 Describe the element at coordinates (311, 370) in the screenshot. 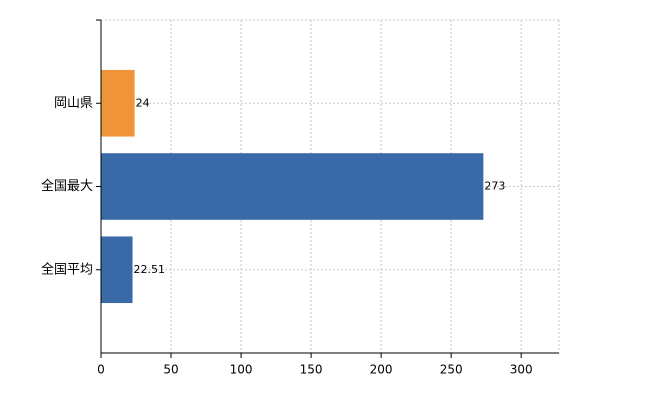

I see `x-tick-label: 150` at that location.